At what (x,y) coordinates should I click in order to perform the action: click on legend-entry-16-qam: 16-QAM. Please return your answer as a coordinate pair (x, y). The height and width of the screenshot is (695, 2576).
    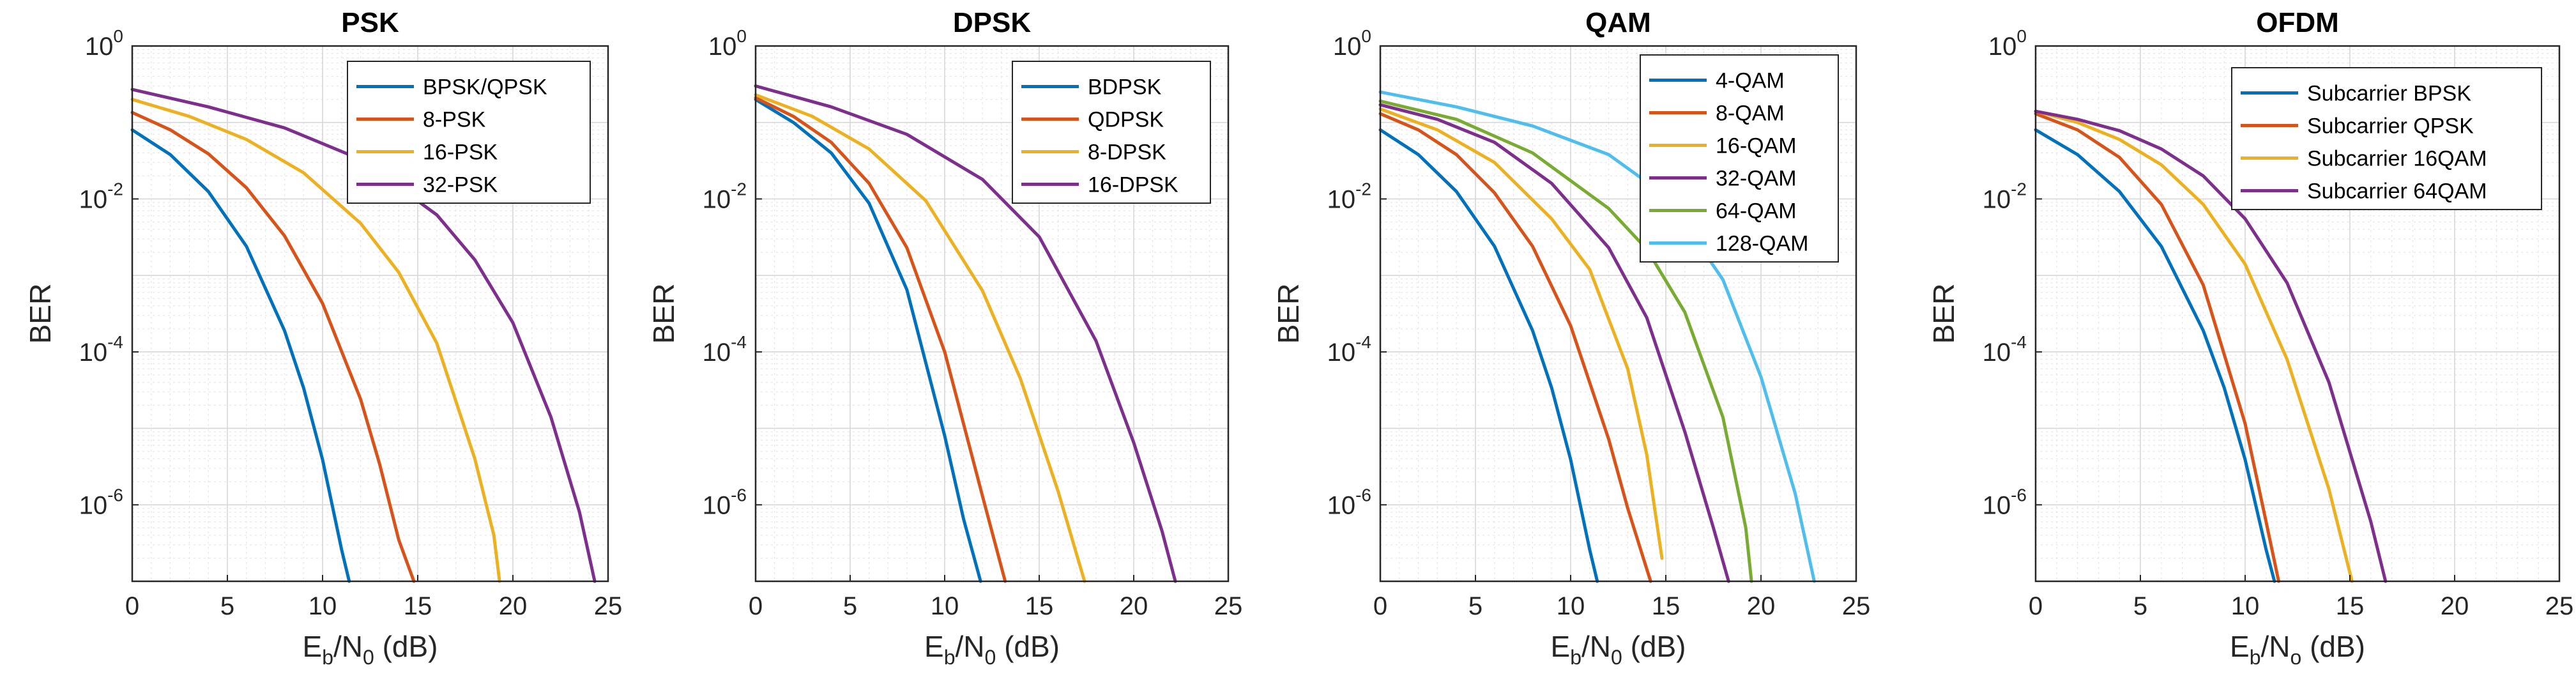
    Looking at the image, I should click on (1756, 146).